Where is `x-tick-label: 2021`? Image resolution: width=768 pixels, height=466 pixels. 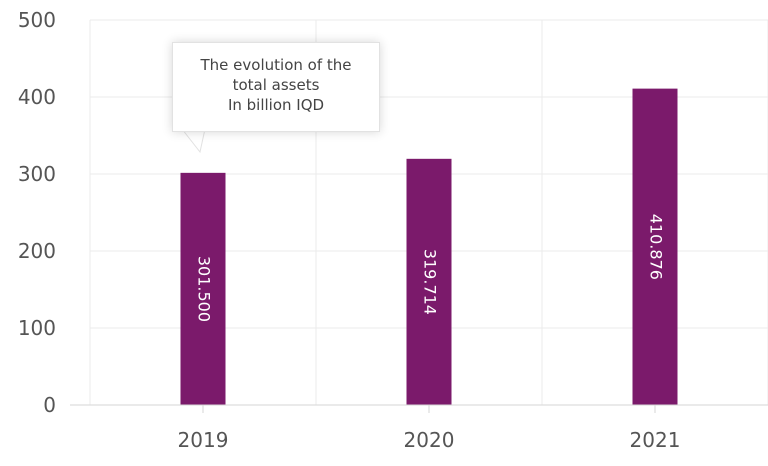
x-tick-label: 2021 is located at coordinates (655, 440).